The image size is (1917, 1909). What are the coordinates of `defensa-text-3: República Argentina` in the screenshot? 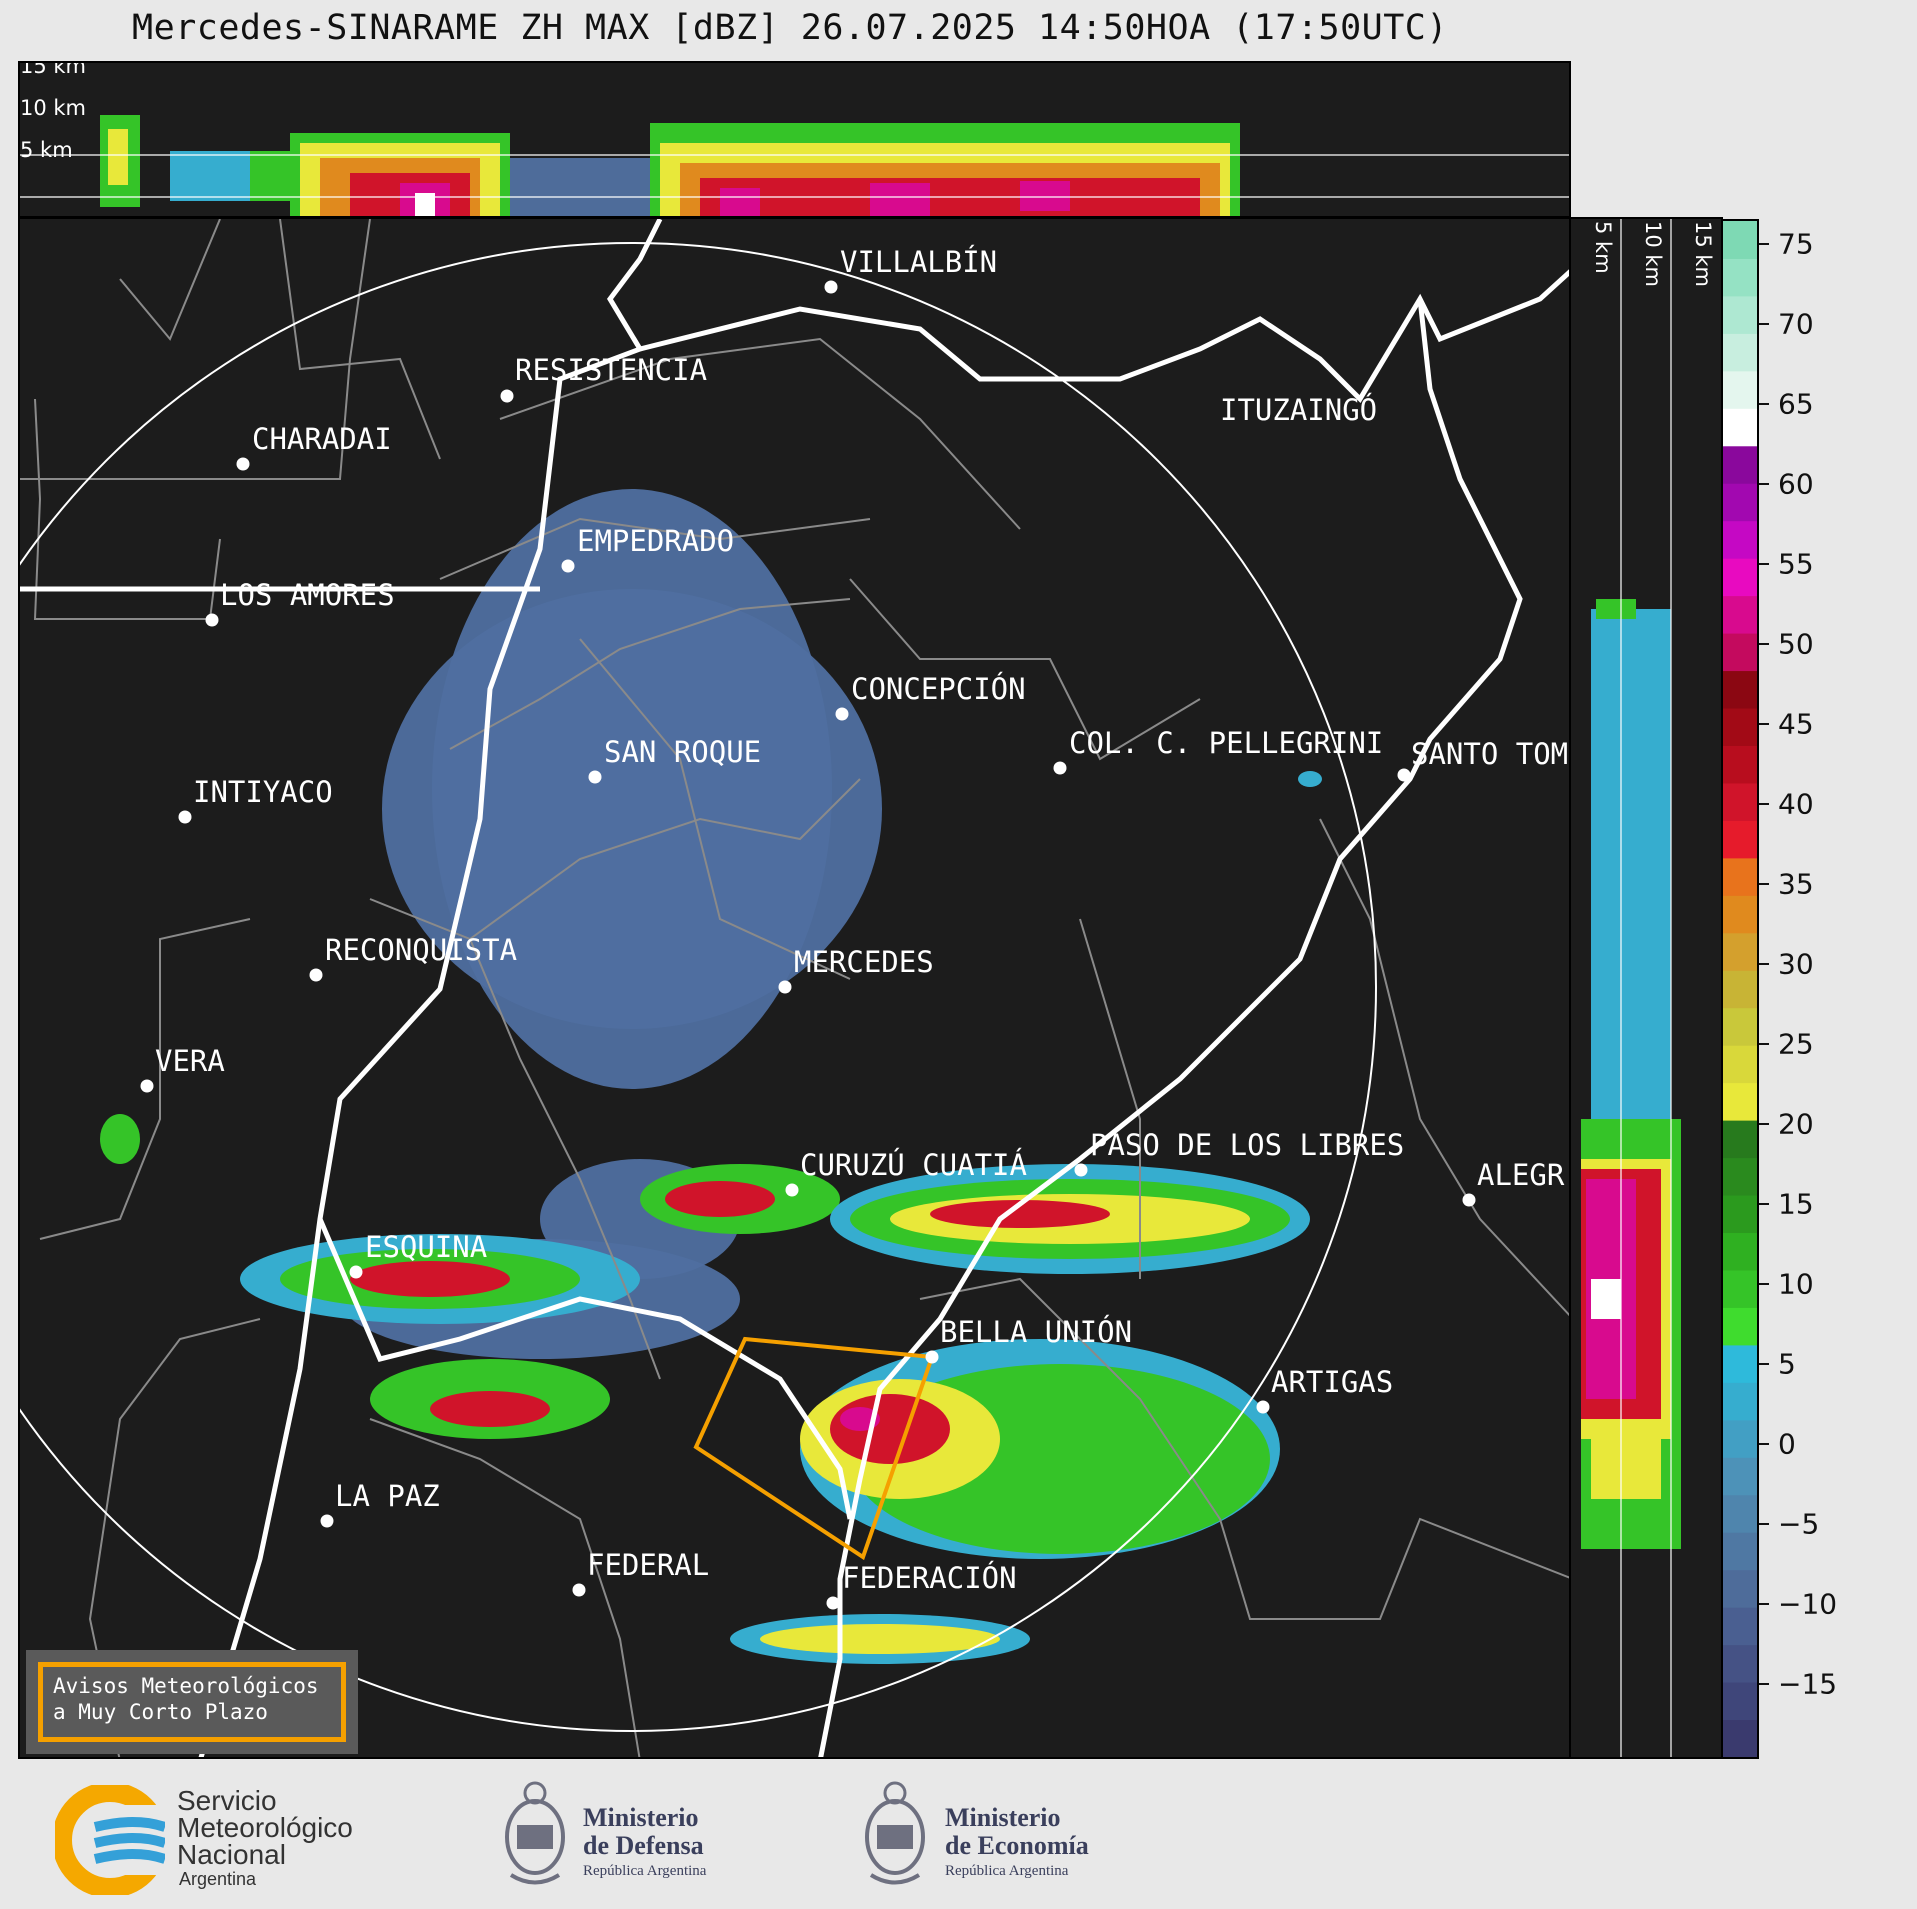 It's located at (645, 1871).